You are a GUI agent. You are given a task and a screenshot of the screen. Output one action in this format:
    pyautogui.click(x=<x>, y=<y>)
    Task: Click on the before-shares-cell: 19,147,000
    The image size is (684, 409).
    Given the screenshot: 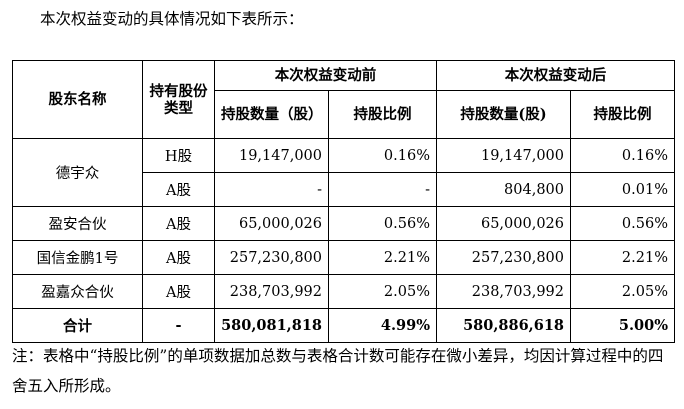 What is the action you would take?
    pyautogui.click(x=271, y=155)
    